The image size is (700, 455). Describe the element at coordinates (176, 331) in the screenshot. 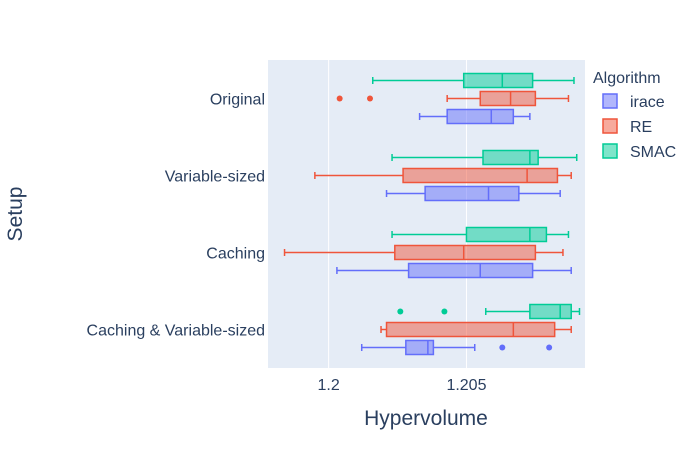

I see `y-tick-label: Caching & Variable-sized` at that location.